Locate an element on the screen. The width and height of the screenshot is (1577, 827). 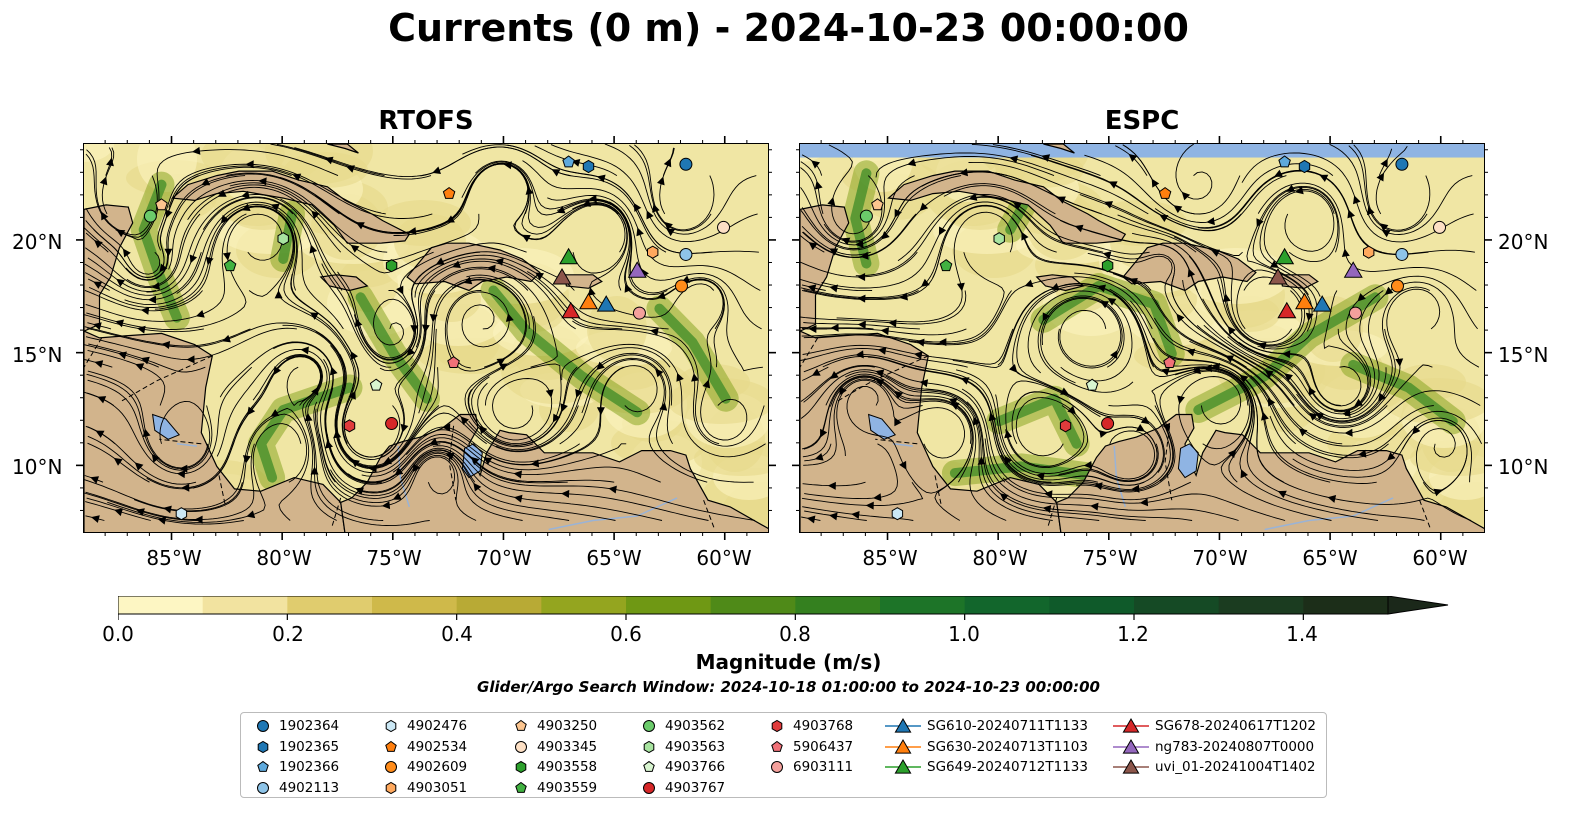
legend-item: 4902476 is located at coordinates (424, 726).